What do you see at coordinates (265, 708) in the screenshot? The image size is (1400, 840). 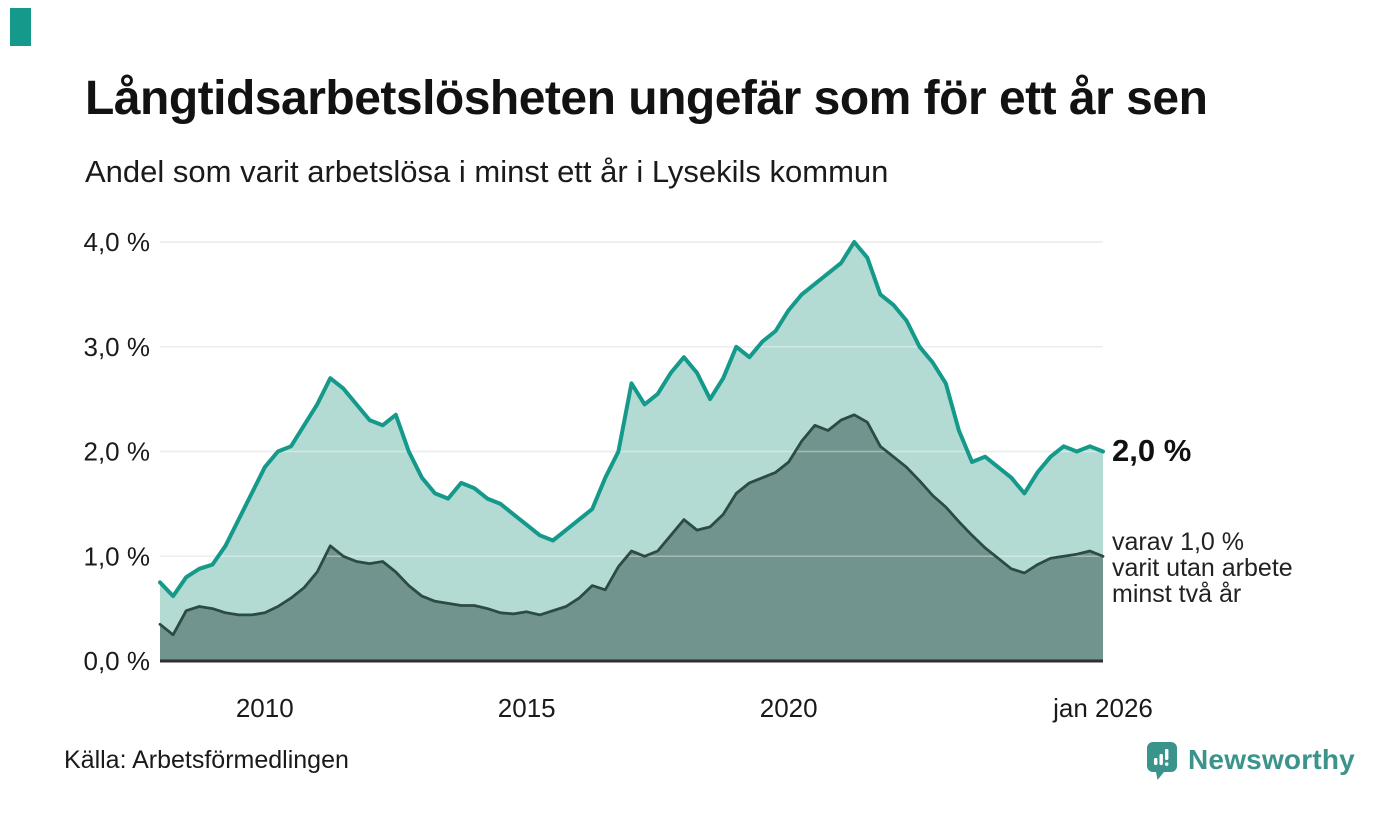 I see `x-tick-label: 2010` at bounding box center [265, 708].